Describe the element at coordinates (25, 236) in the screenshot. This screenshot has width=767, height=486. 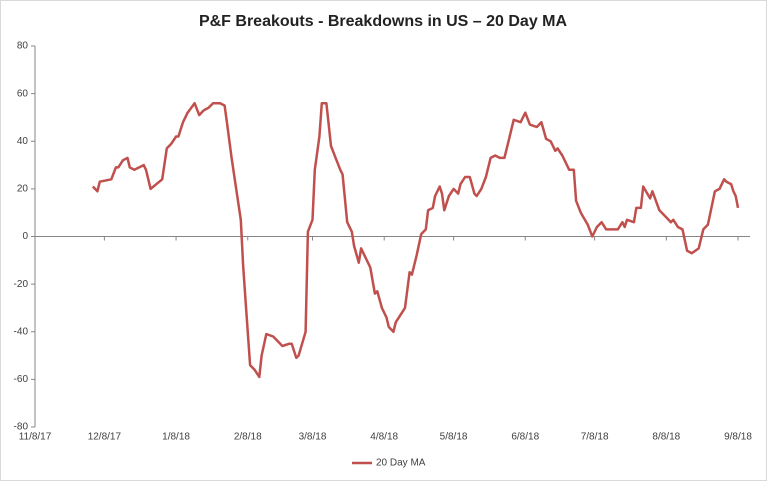
I see `y-tick-label: 0` at that location.